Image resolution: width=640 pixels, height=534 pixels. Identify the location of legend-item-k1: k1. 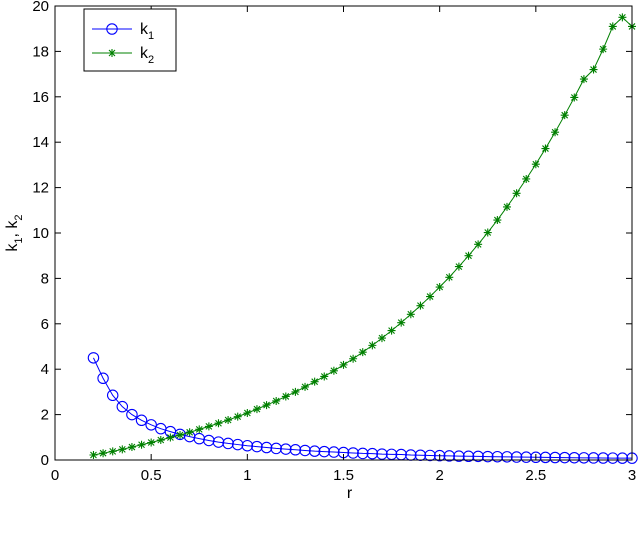
(123, 31).